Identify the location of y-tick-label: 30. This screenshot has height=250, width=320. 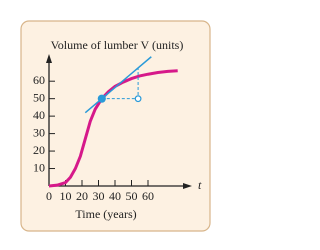
(39, 132).